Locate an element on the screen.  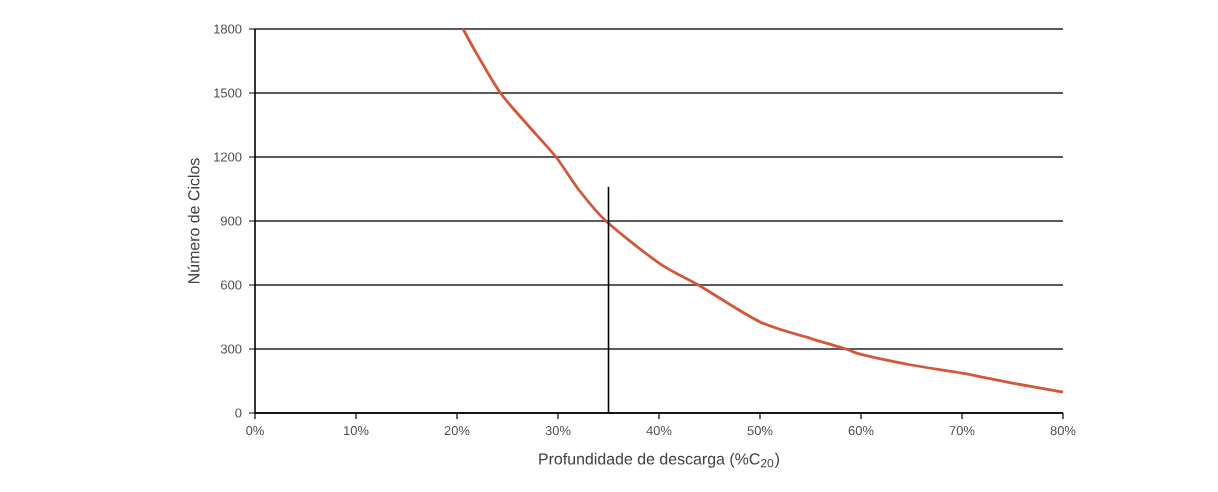
x-tick-label: 70% is located at coordinates (962, 431).